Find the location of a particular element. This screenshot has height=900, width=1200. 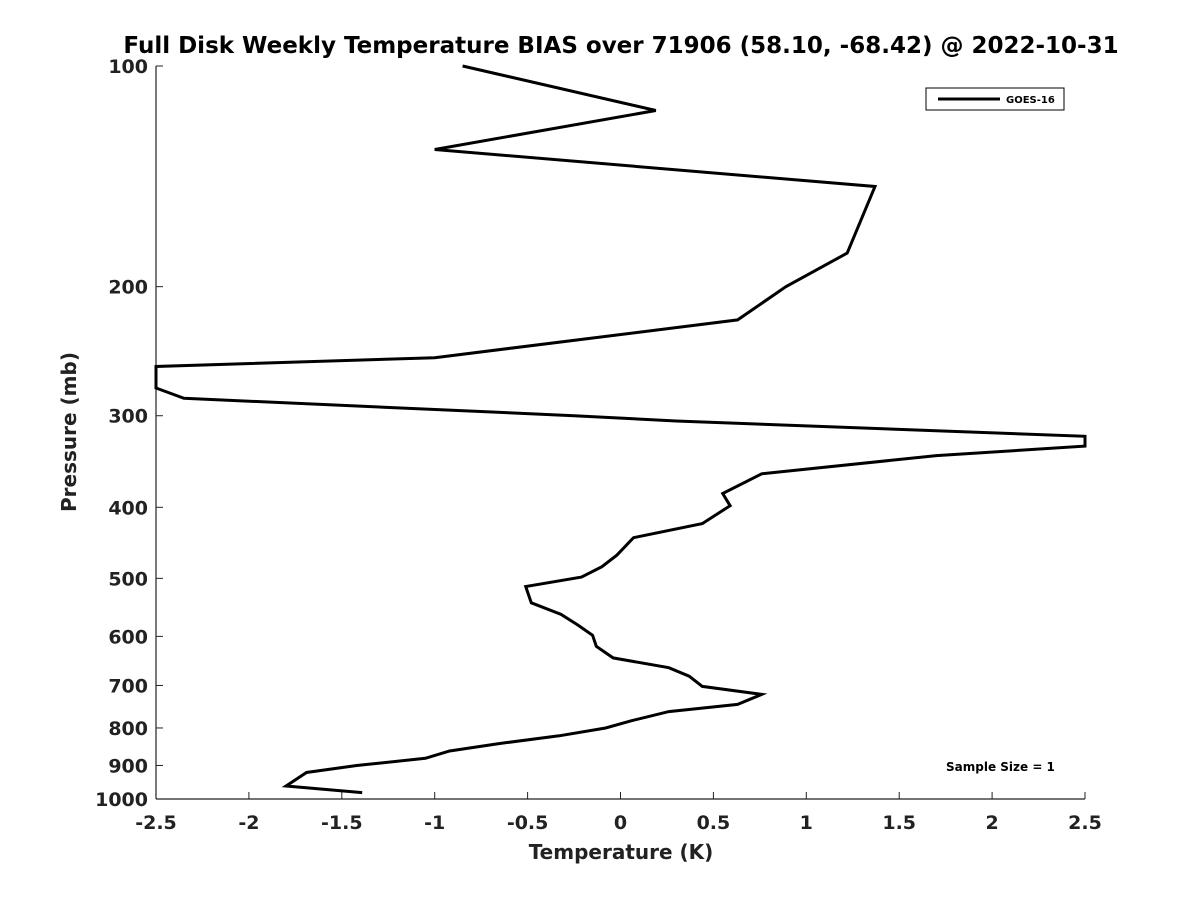

y-tick-label: 100 is located at coordinates (128, 67).